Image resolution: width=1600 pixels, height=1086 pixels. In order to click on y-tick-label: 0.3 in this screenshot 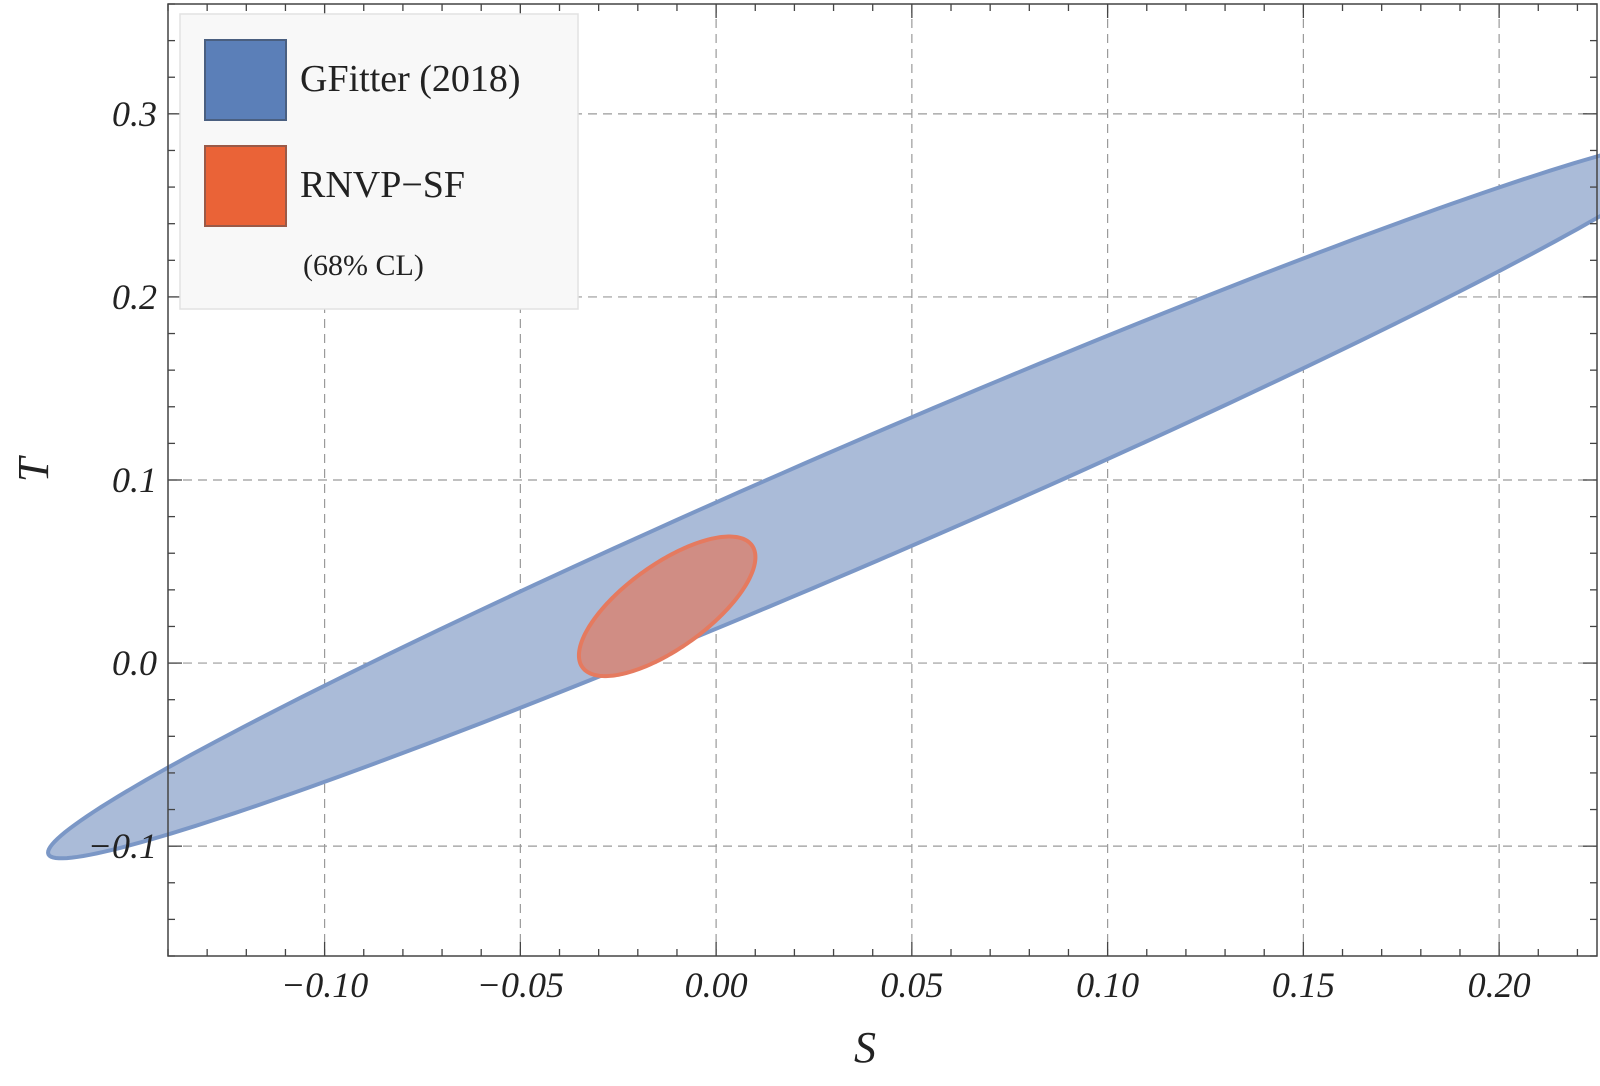, I will do `click(134, 114)`.